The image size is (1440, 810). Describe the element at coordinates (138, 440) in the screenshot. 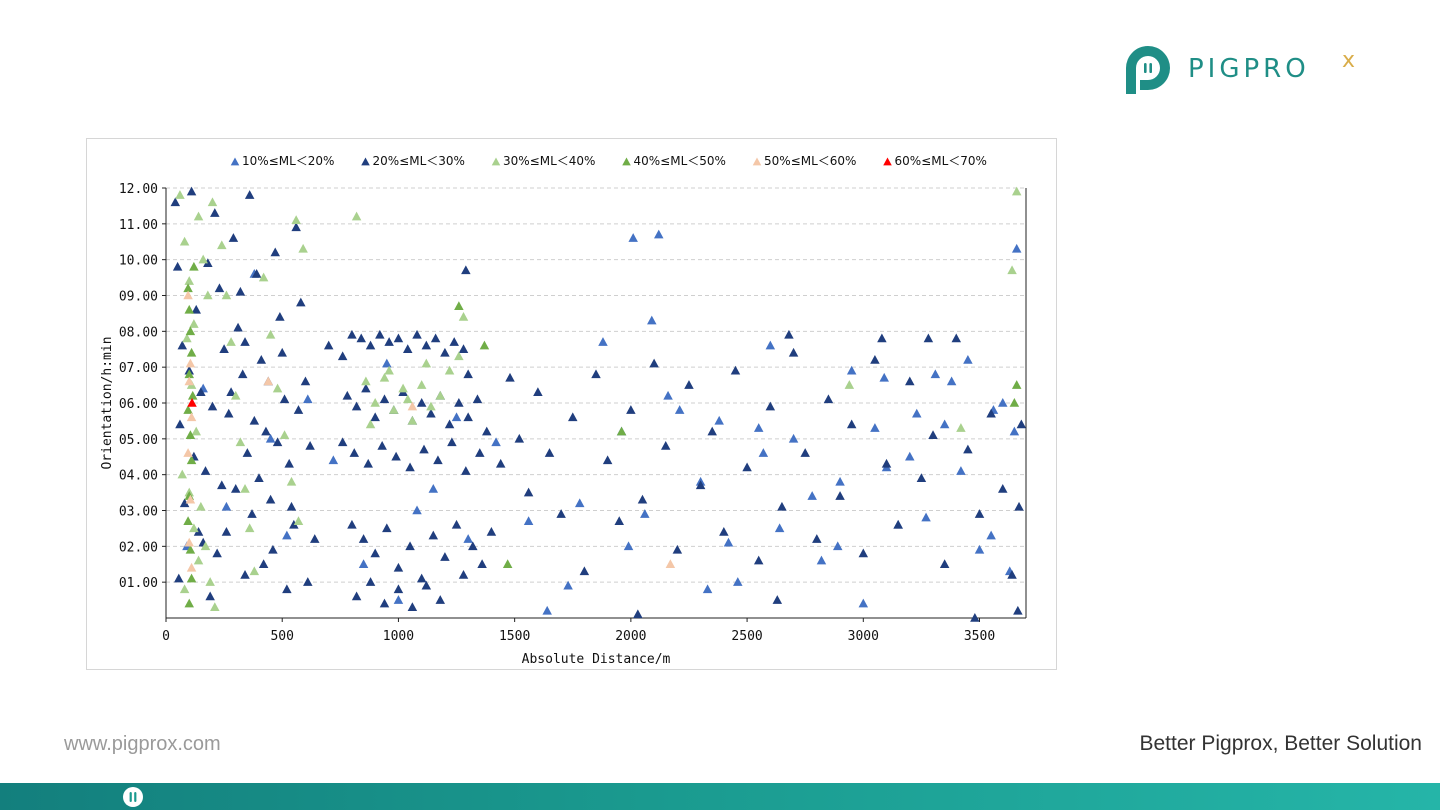

I see `y-tick-label: 05.00` at that location.